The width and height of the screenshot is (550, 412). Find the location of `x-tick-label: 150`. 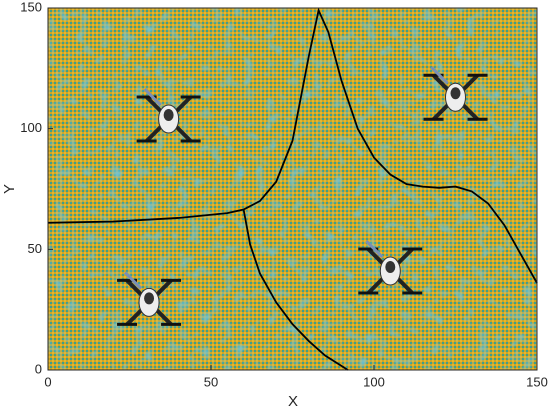

x-tick-label: 150 is located at coordinates (537, 381).